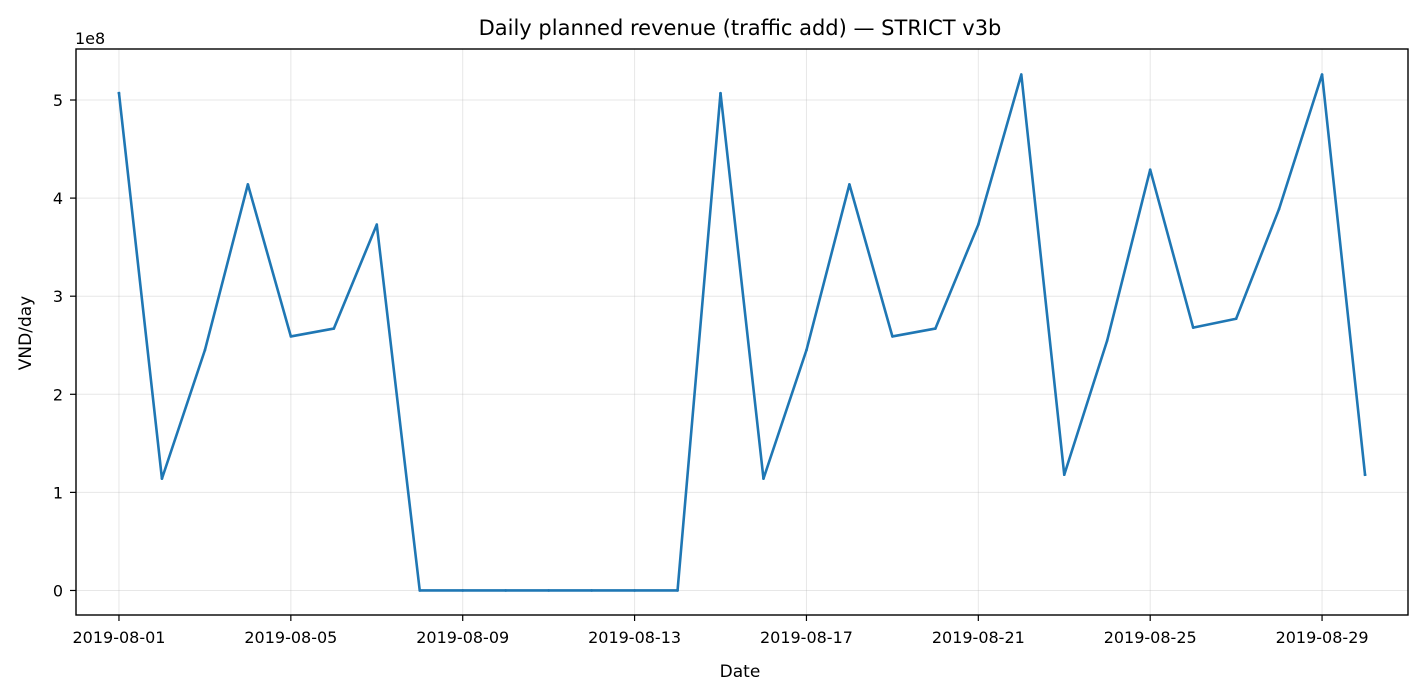 The height and width of the screenshot is (696, 1421). I want to click on x-tick-label: 2019-08-25, so click(1150, 637).